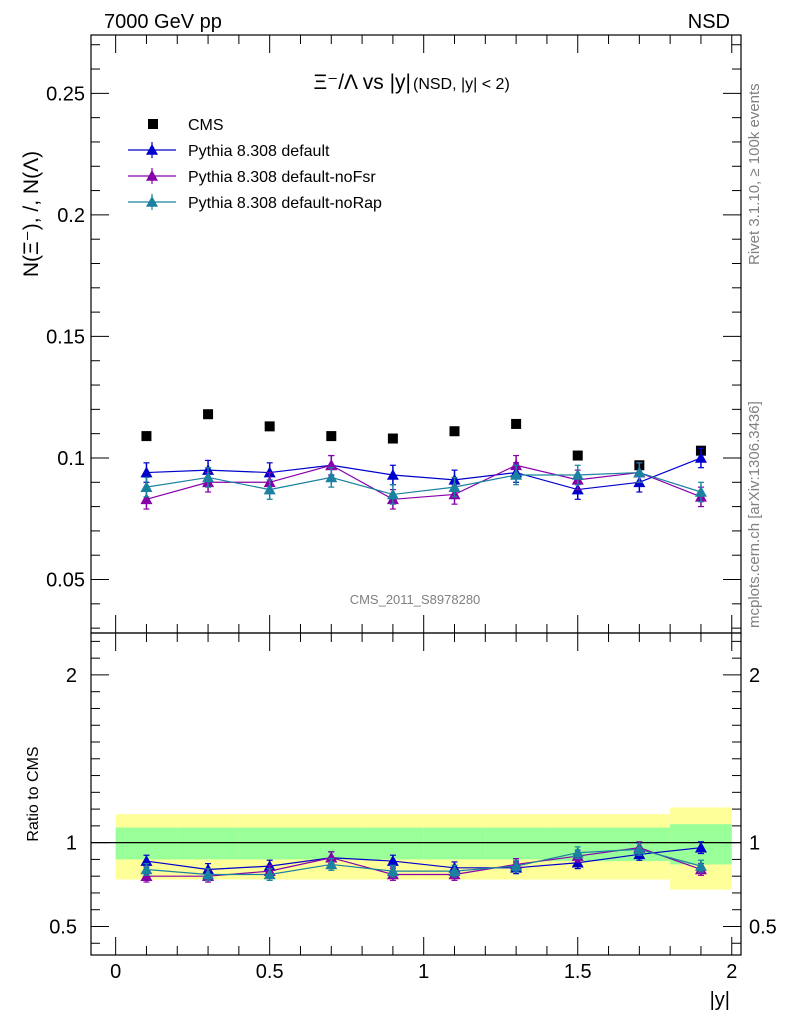 The image size is (786, 1024). Describe the element at coordinates (33, 793) in the screenshot. I see `ratio-y-axis-label: Ratio to CMS` at that location.